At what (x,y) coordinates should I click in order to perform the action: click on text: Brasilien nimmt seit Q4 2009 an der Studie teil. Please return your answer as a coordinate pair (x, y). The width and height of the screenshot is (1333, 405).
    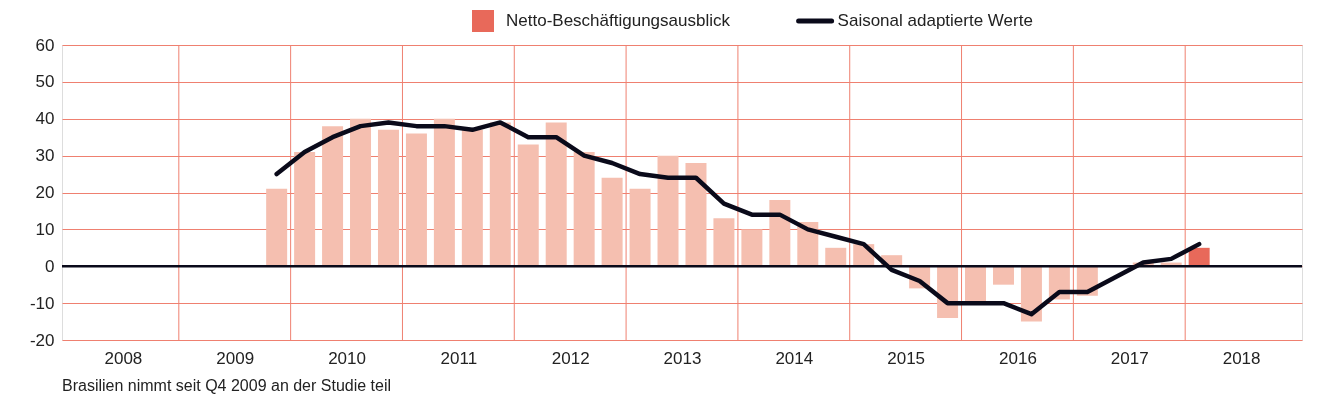
    Looking at the image, I should click on (227, 385).